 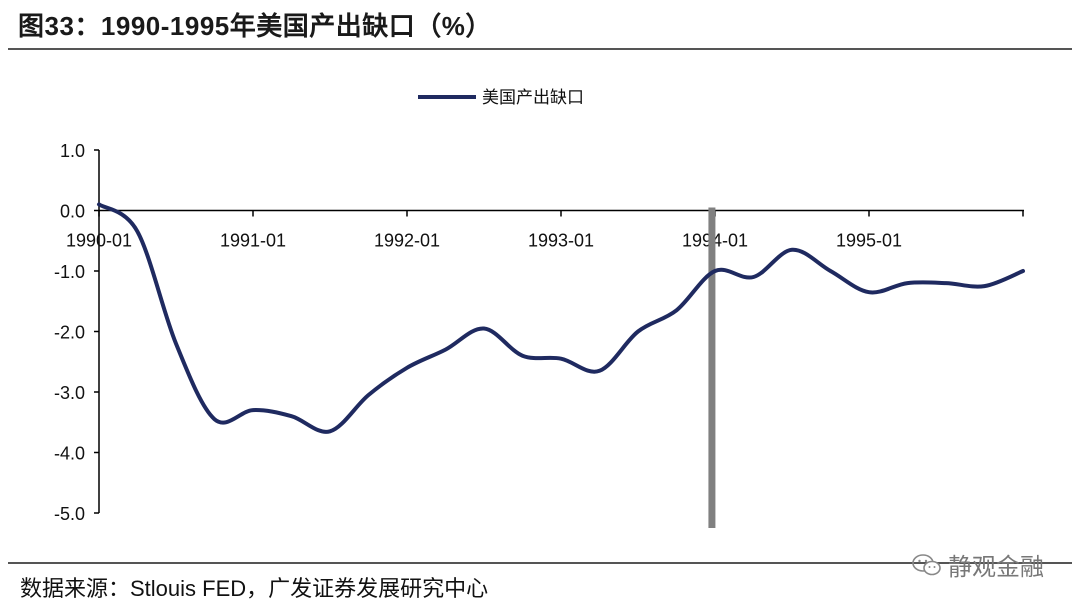 I want to click on x-tick-label: 1991-01, so click(x=253, y=241).